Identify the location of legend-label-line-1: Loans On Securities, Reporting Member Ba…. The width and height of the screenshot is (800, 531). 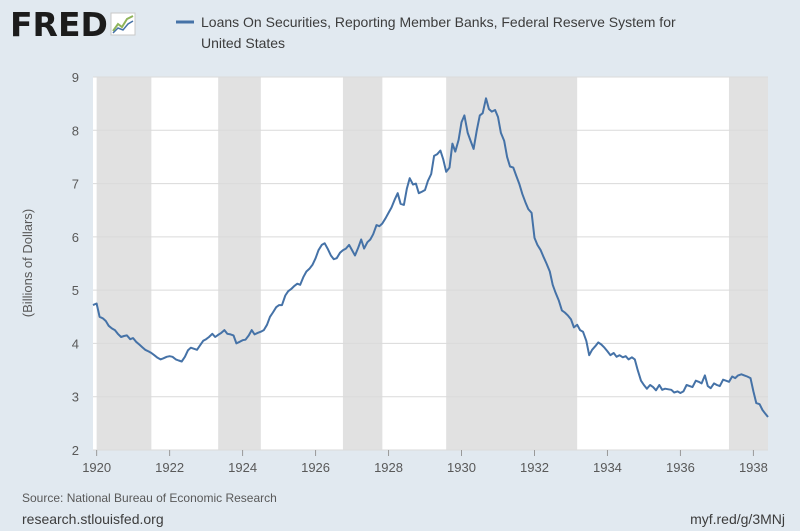
(438, 22).